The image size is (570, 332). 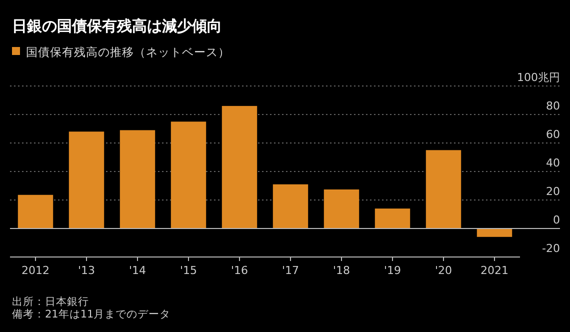 What do you see at coordinates (137, 270) in the screenshot?
I see `x-tick-label: '14` at bounding box center [137, 270].